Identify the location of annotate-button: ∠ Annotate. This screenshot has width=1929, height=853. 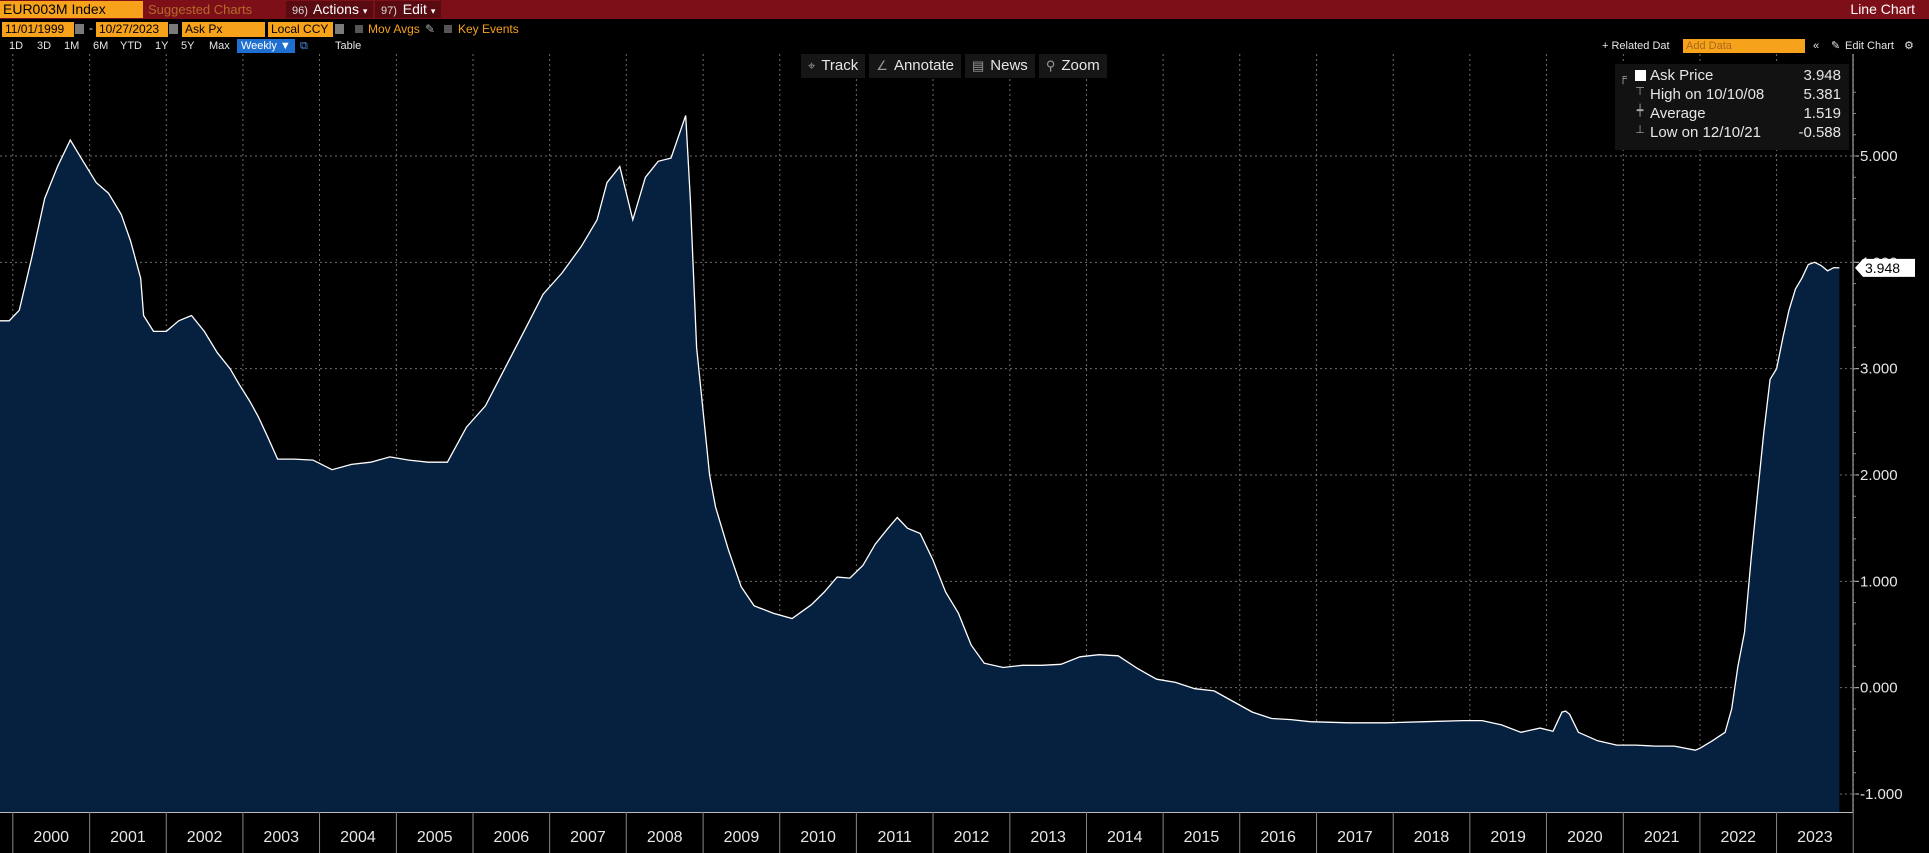
(915, 66).